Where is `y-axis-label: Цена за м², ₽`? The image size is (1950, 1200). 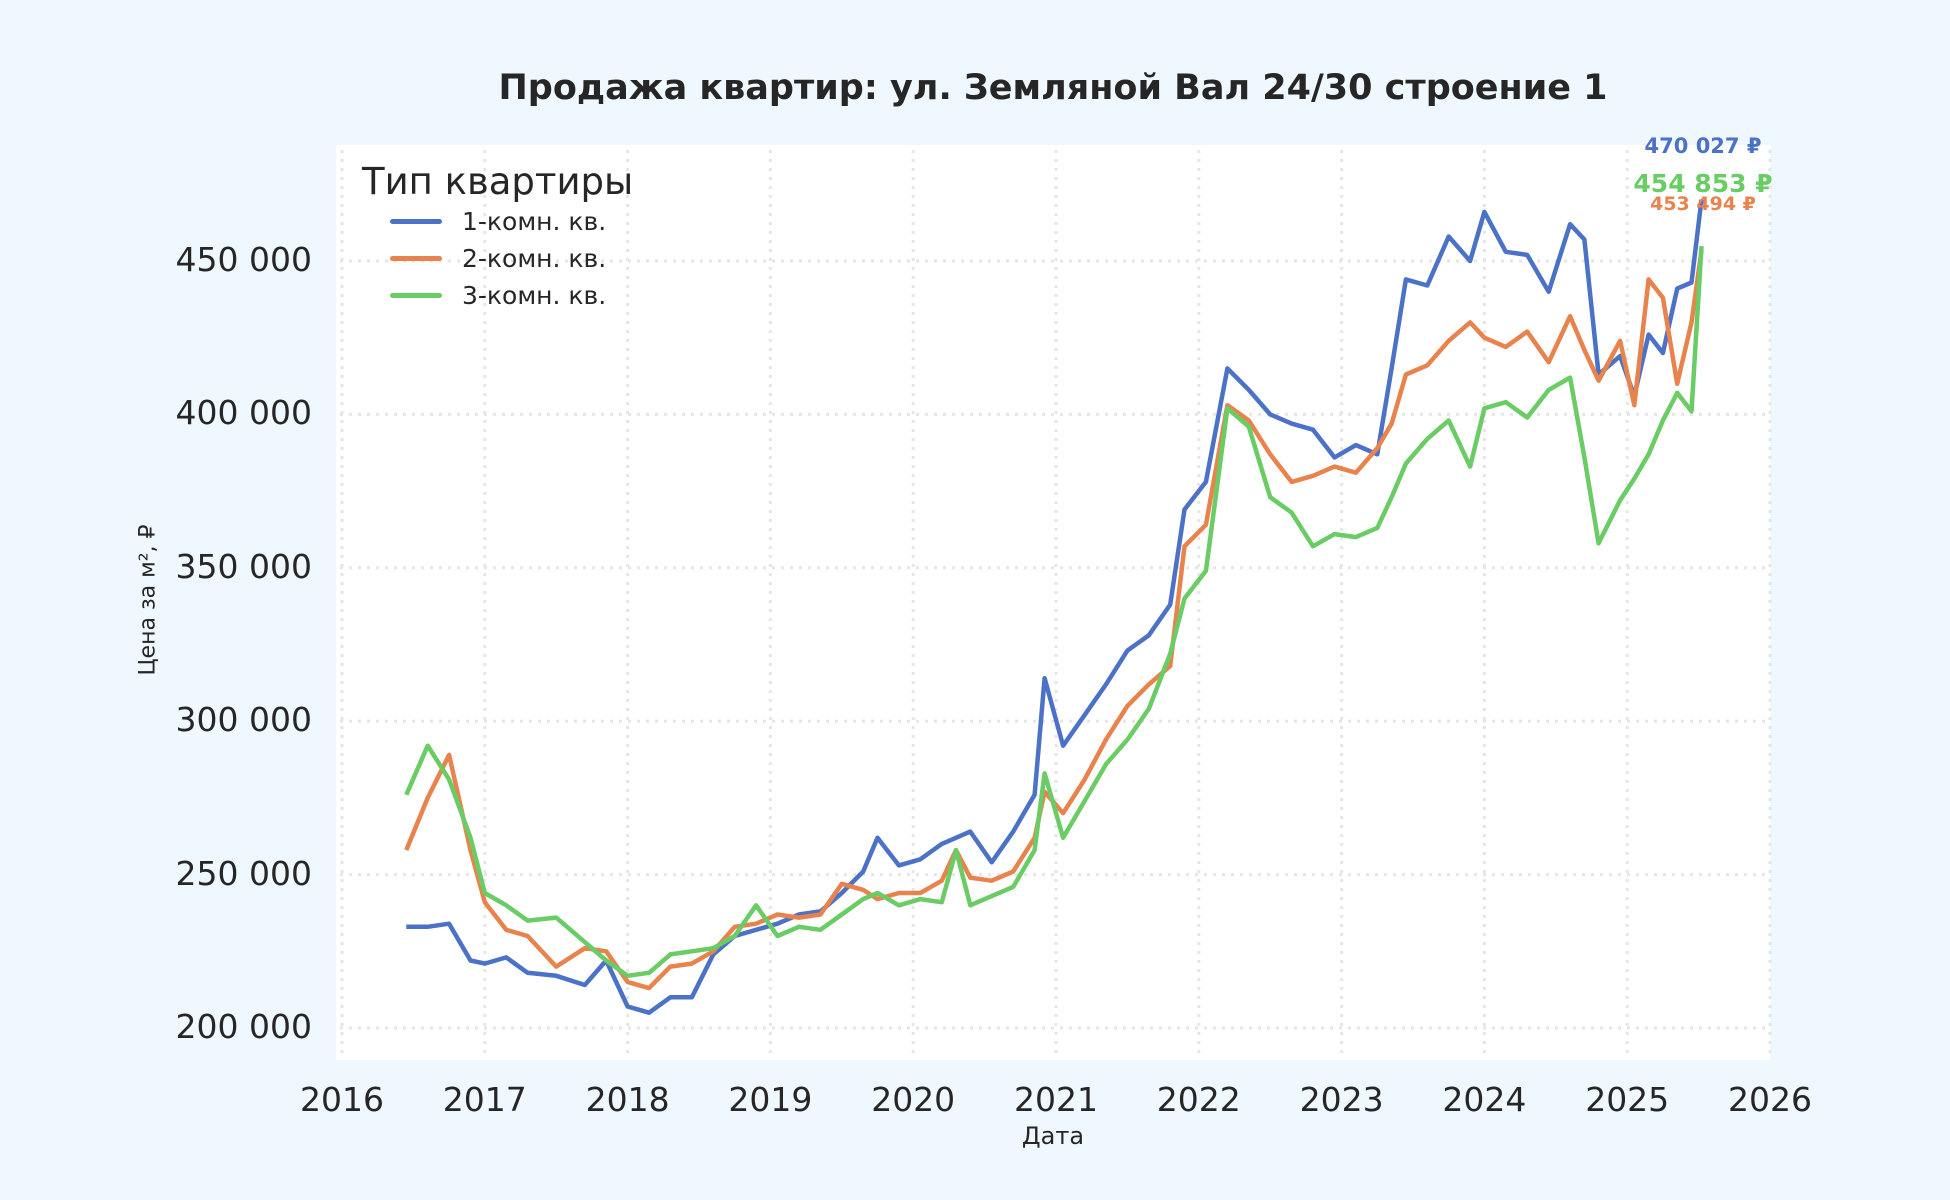 y-axis-label: Цена за м², ₽ is located at coordinates (148, 600).